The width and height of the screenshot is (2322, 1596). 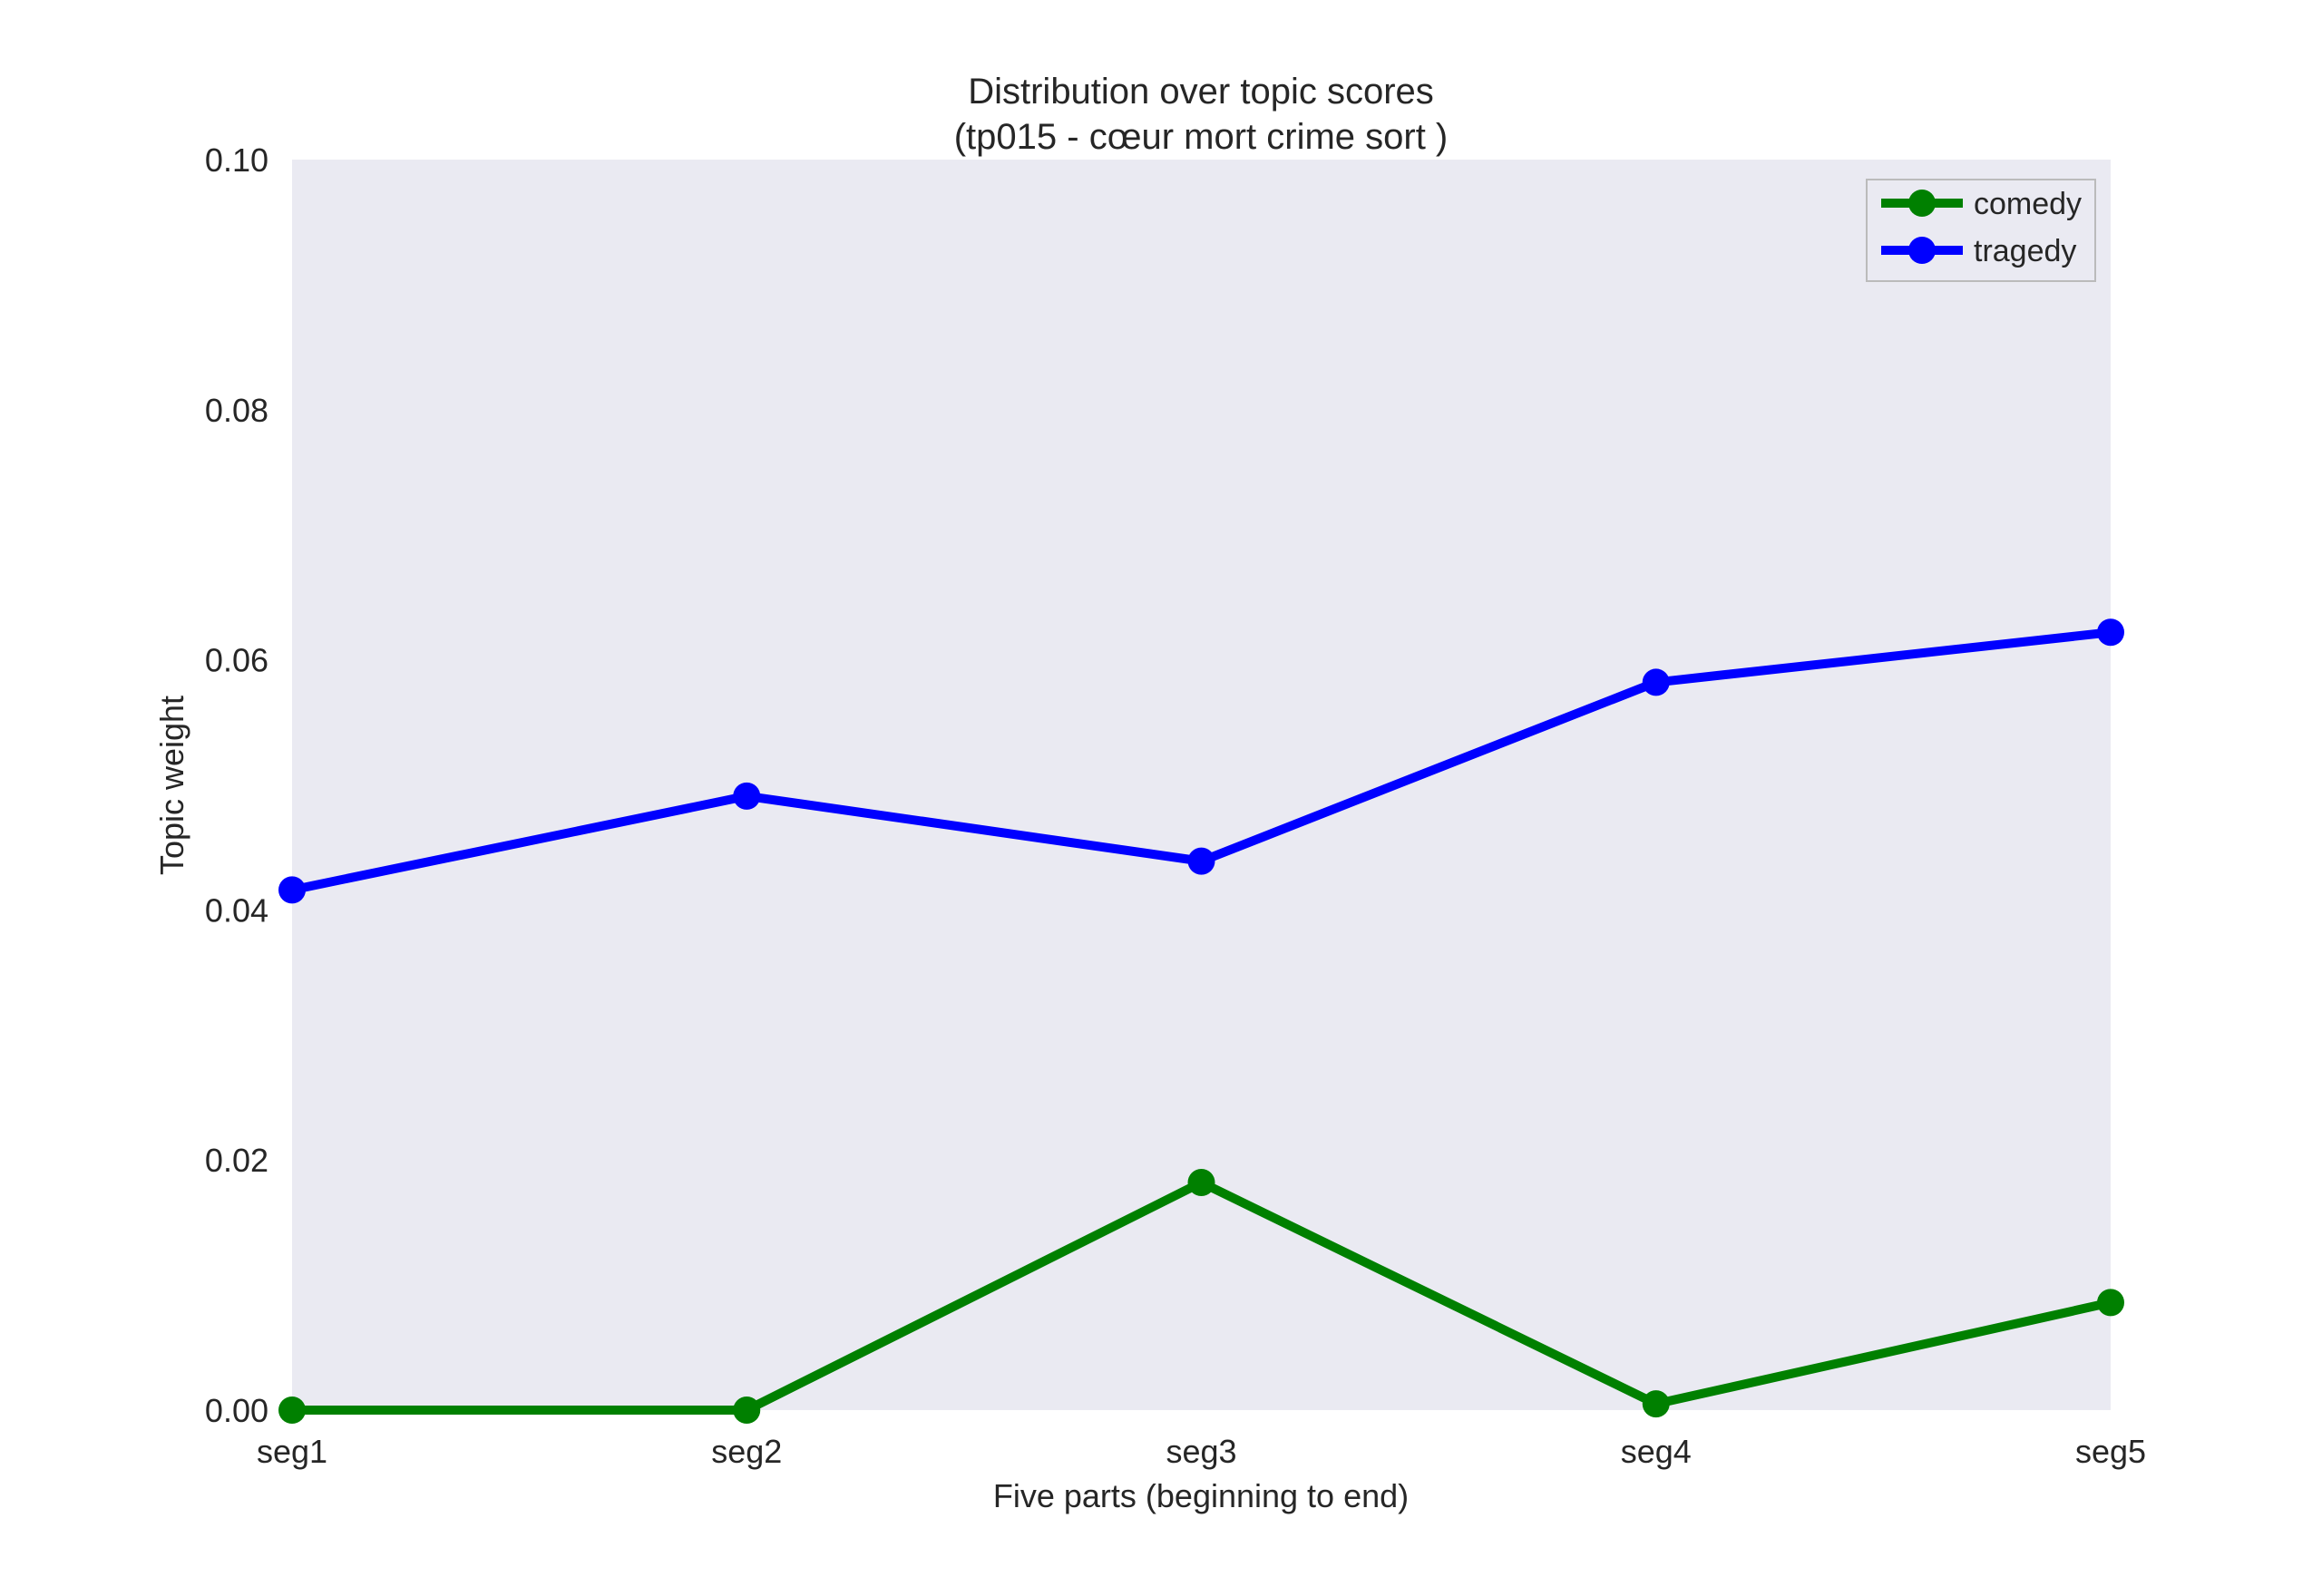 What do you see at coordinates (236, 160) in the screenshot?
I see `y-tick-label: 0.10` at bounding box center [236, 160].